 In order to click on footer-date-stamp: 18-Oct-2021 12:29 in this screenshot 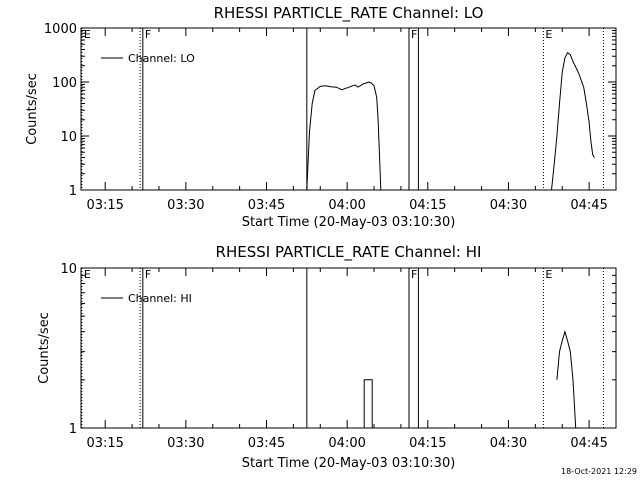, I will do `click(599, 471)`.